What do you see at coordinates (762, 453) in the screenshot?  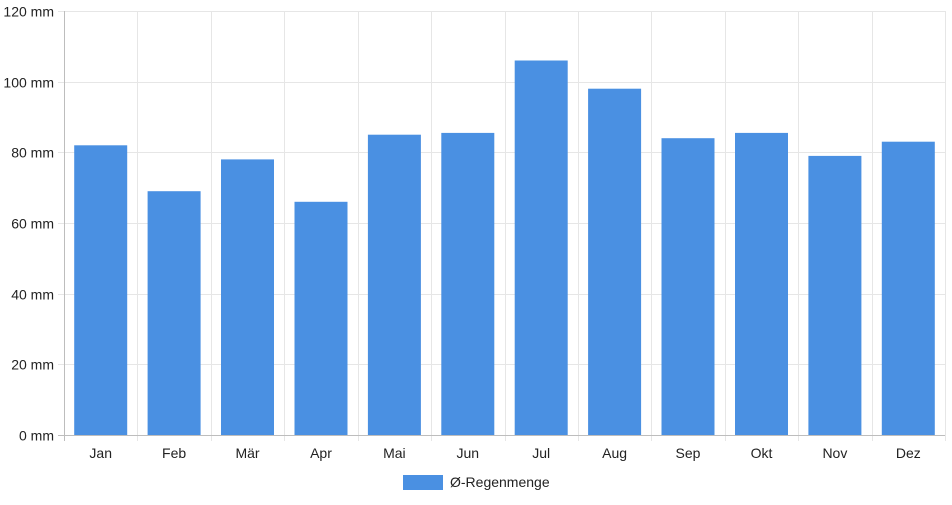 I see `x-tick-label: Okt` at bounding box center [762, 453].